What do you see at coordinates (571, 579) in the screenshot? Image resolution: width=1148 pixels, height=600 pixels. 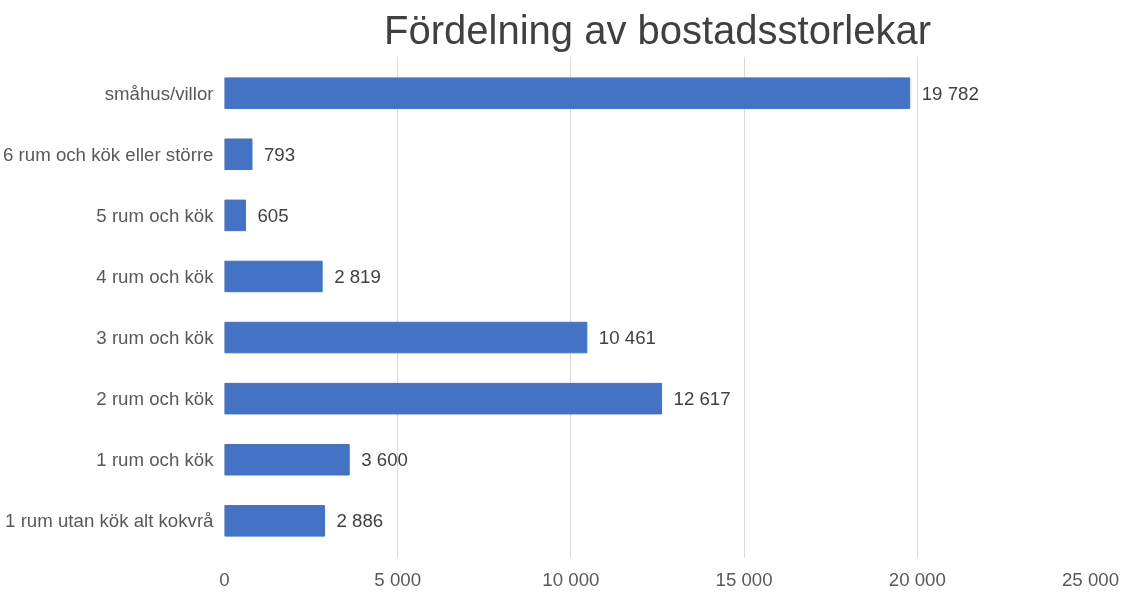 I see `x-tick-label: 10 000` at bounding box center [571, 579].